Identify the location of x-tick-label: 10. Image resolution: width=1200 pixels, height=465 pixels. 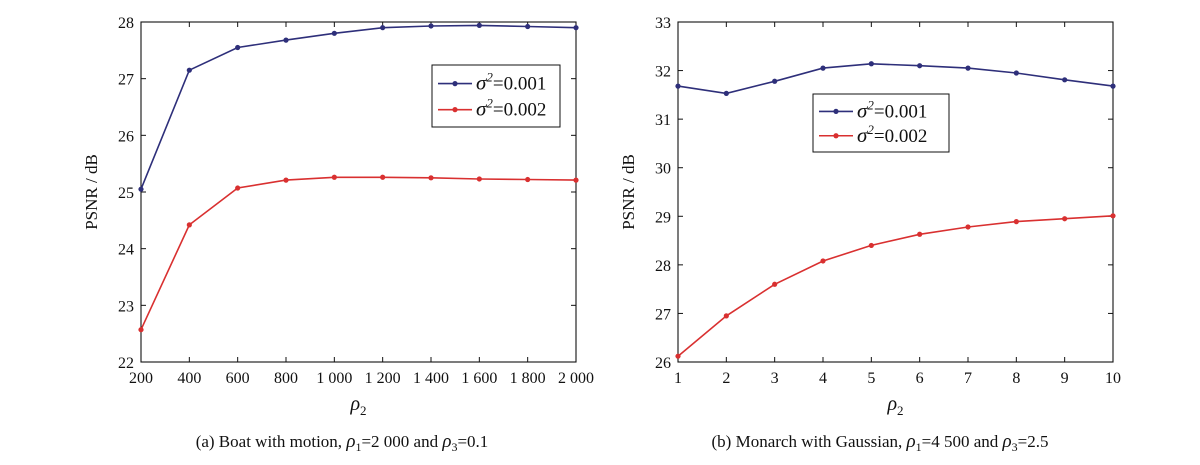
(1113, 378).